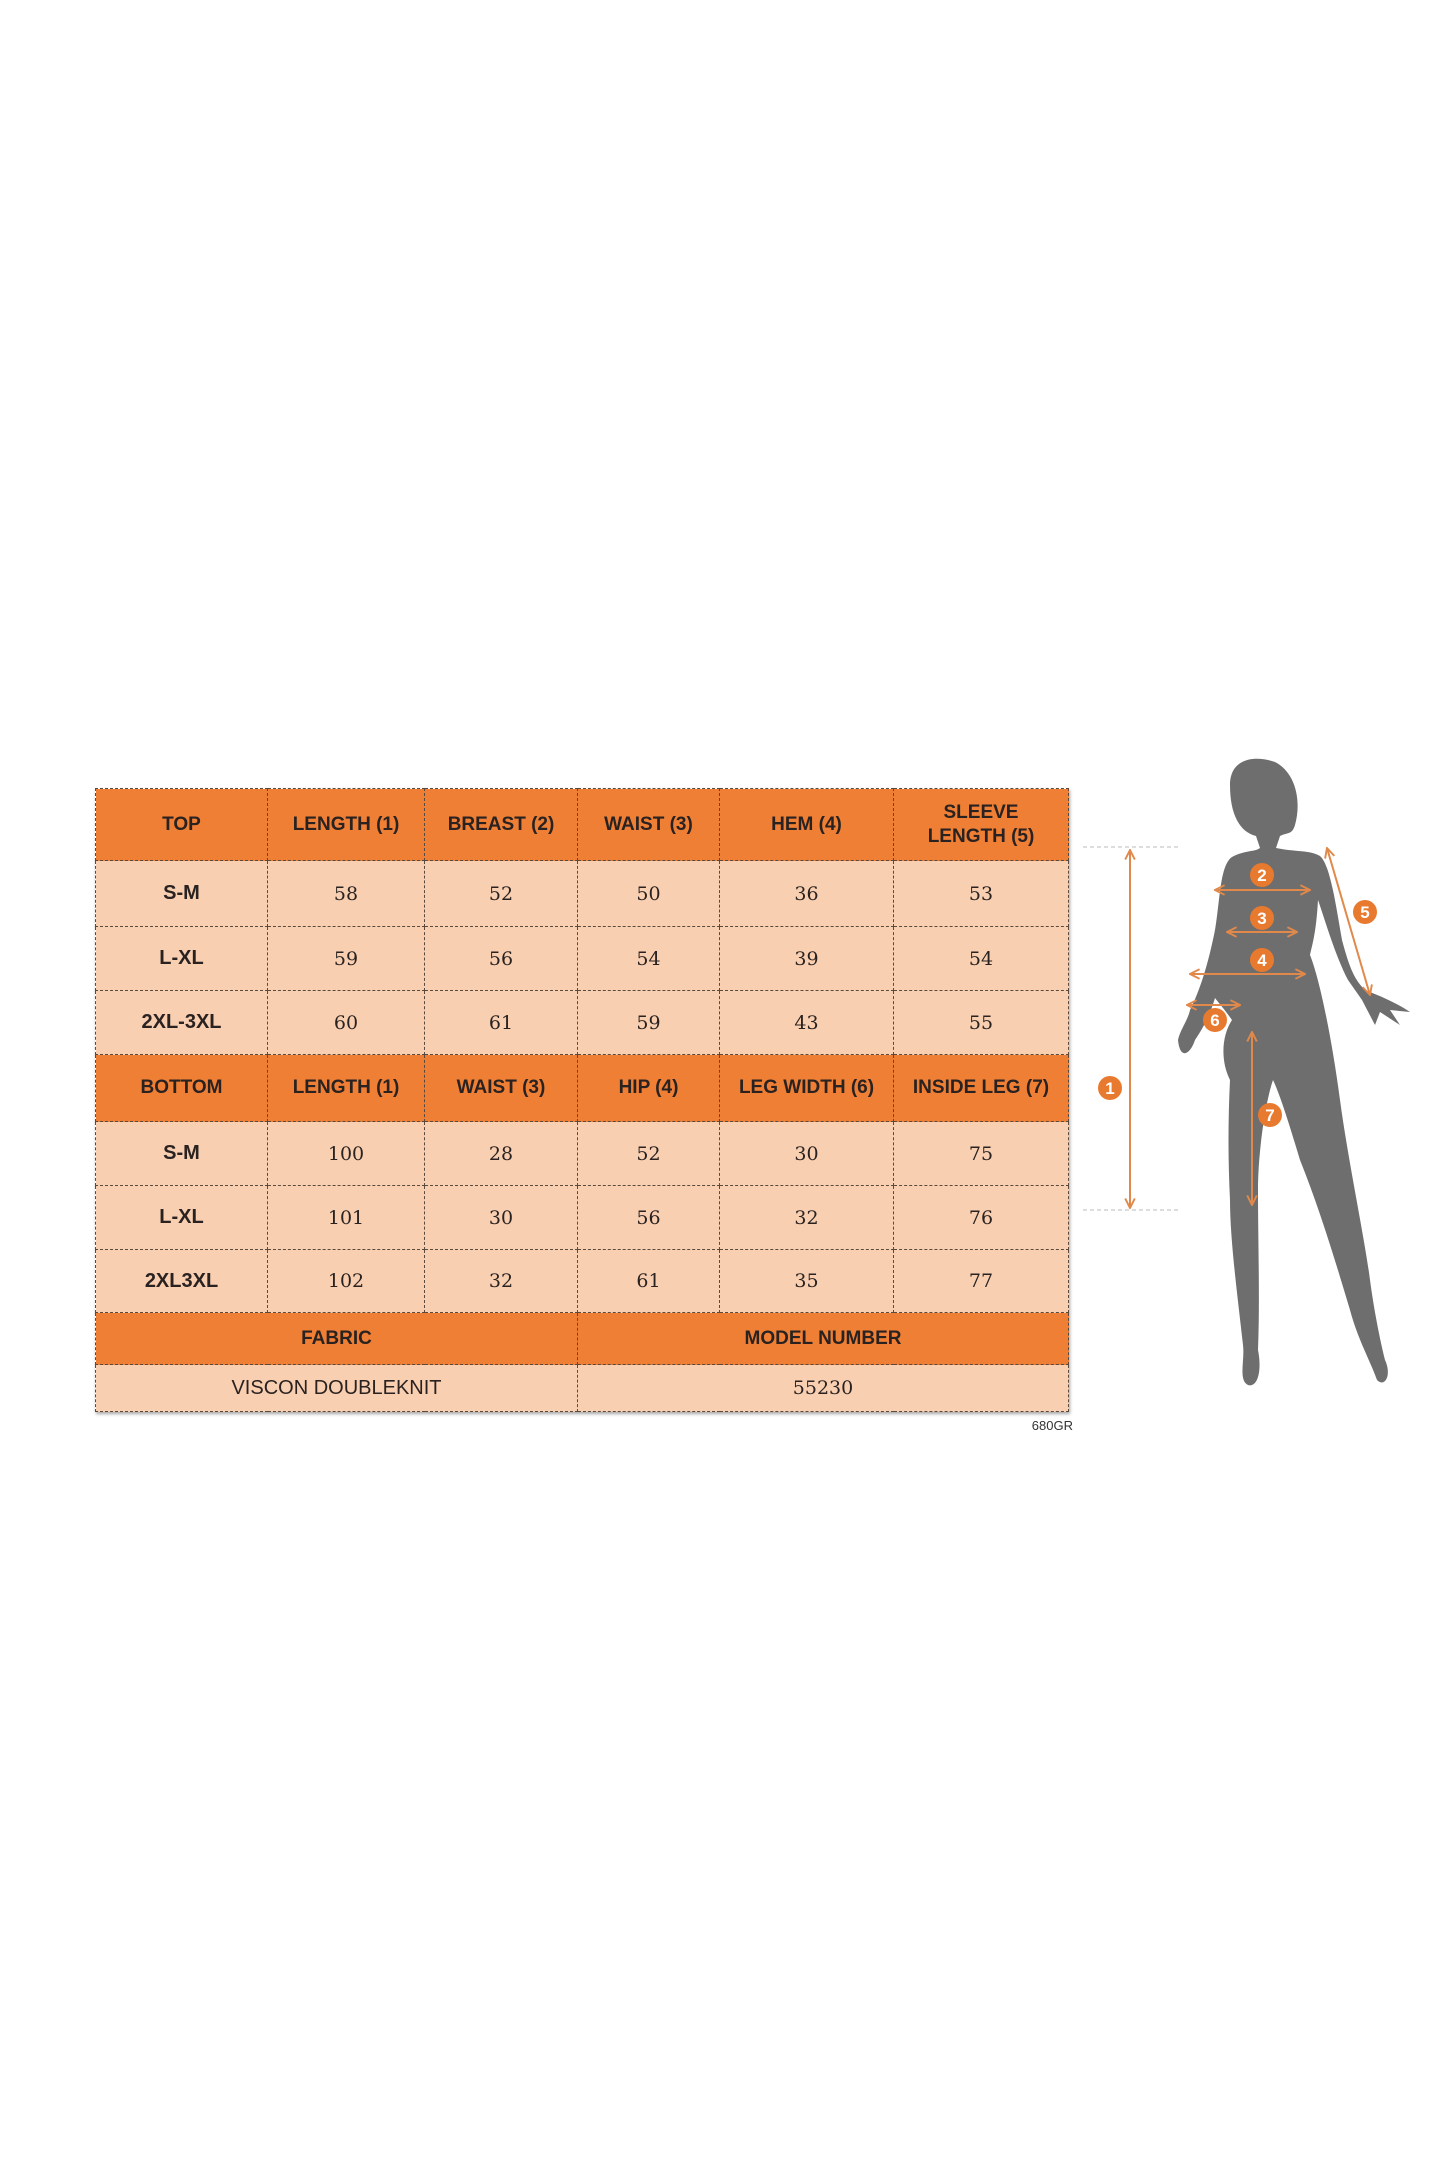 This screenshot has height=2160, width=1440. I want to click on value-cell: 102, so click(346, 1281).